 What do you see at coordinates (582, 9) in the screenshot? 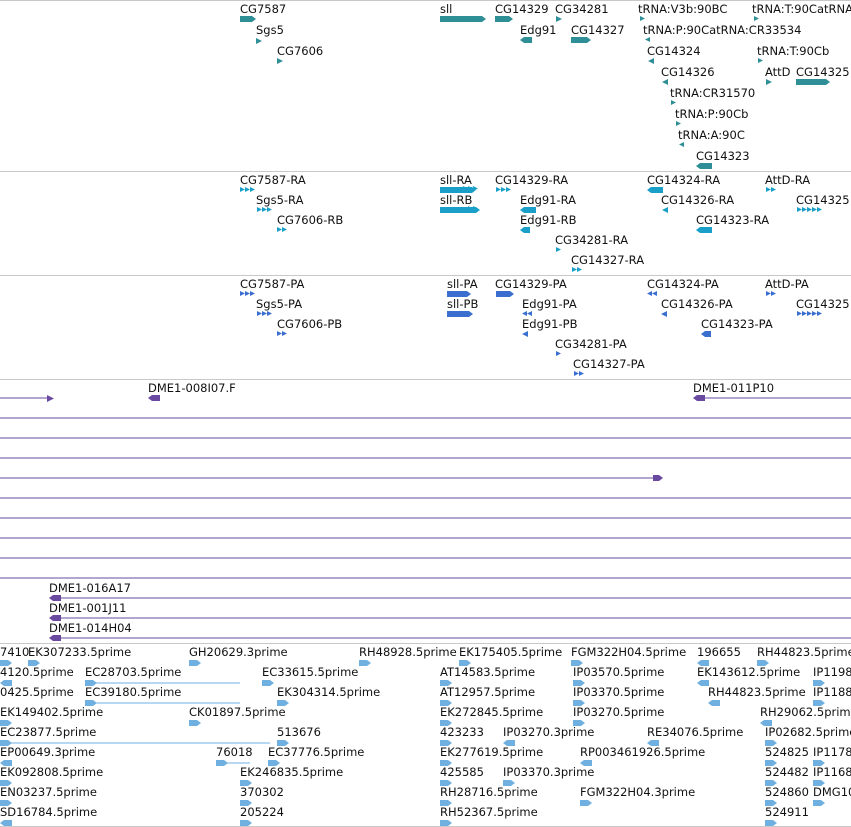
I see `gene-label: CG34281` at bounding box center [582, 9].